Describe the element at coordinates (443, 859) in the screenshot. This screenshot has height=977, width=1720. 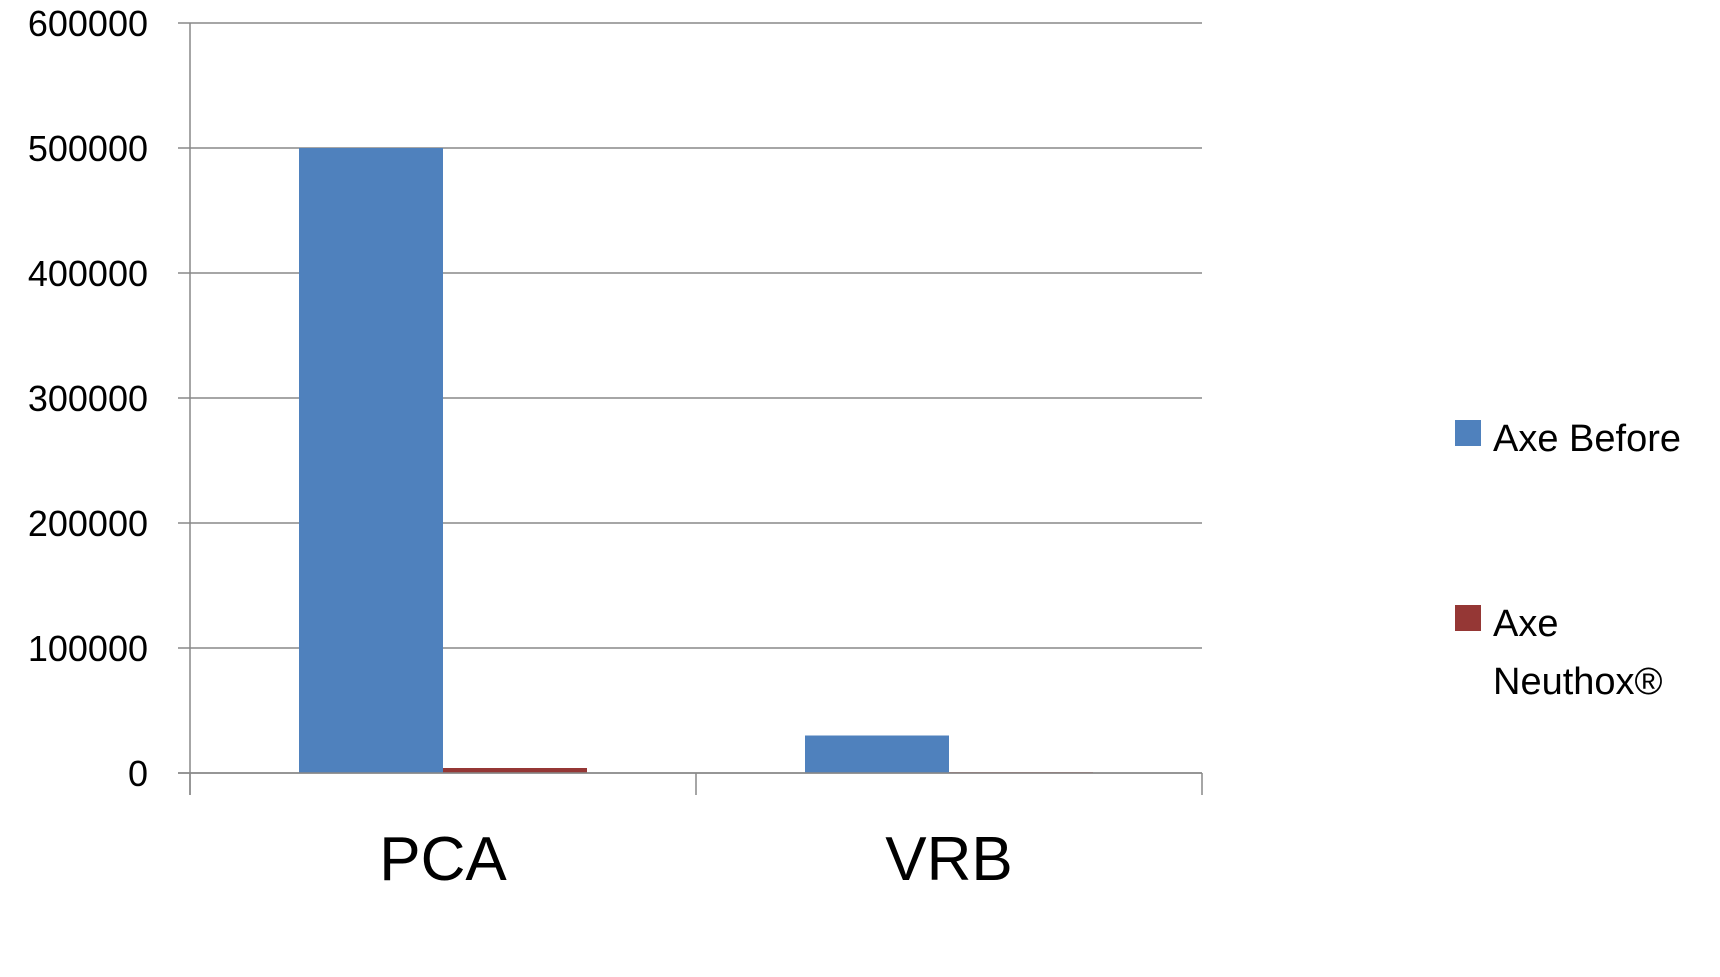
I see `x-category-label-pca: PCA` at that location.